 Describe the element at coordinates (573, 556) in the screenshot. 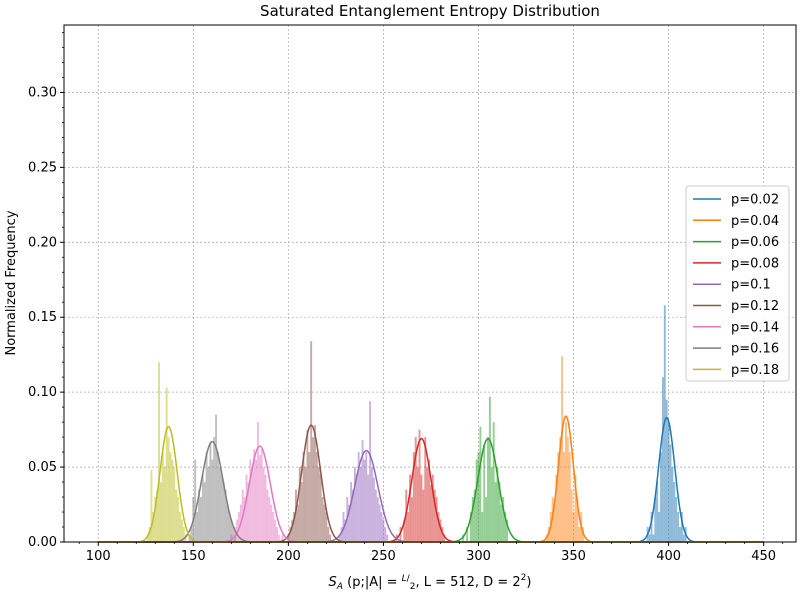

I see `x-tick-label: 350` at that location.